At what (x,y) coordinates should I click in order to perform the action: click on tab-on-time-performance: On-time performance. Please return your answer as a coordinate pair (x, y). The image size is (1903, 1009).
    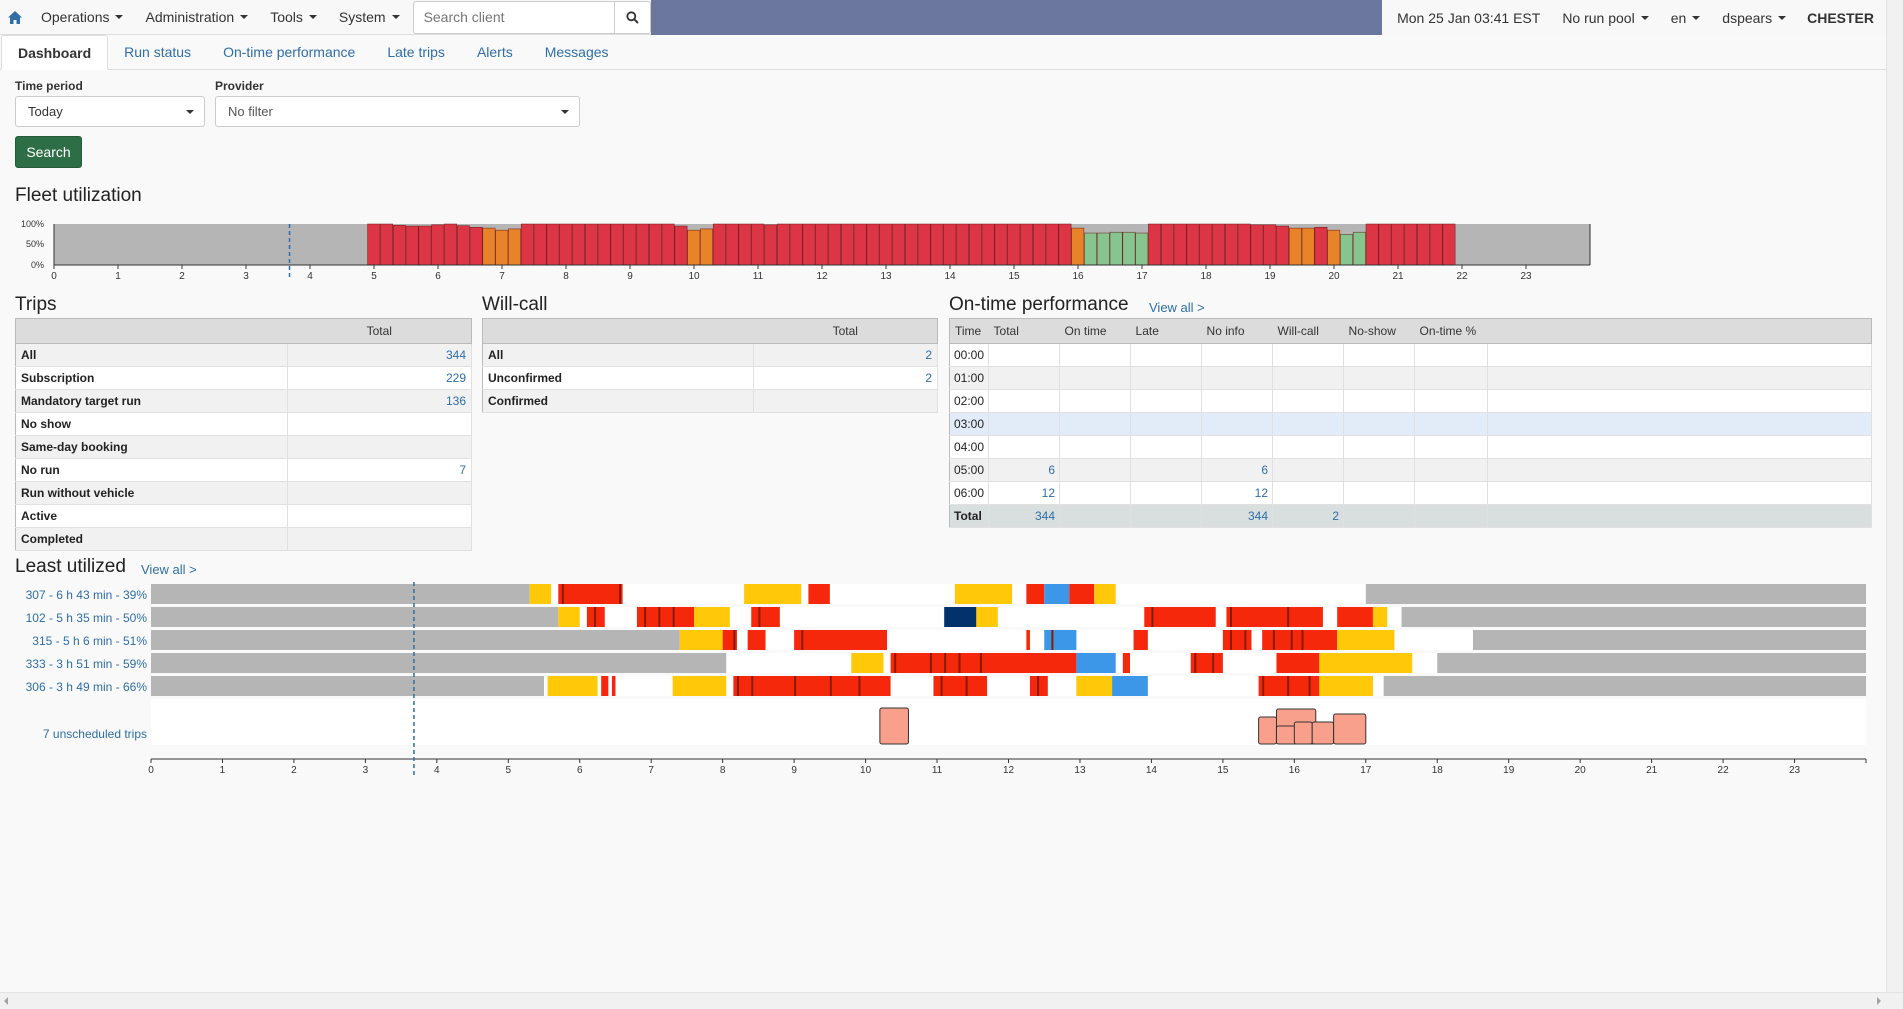
    Looking at the image, I should click on (289, 52).